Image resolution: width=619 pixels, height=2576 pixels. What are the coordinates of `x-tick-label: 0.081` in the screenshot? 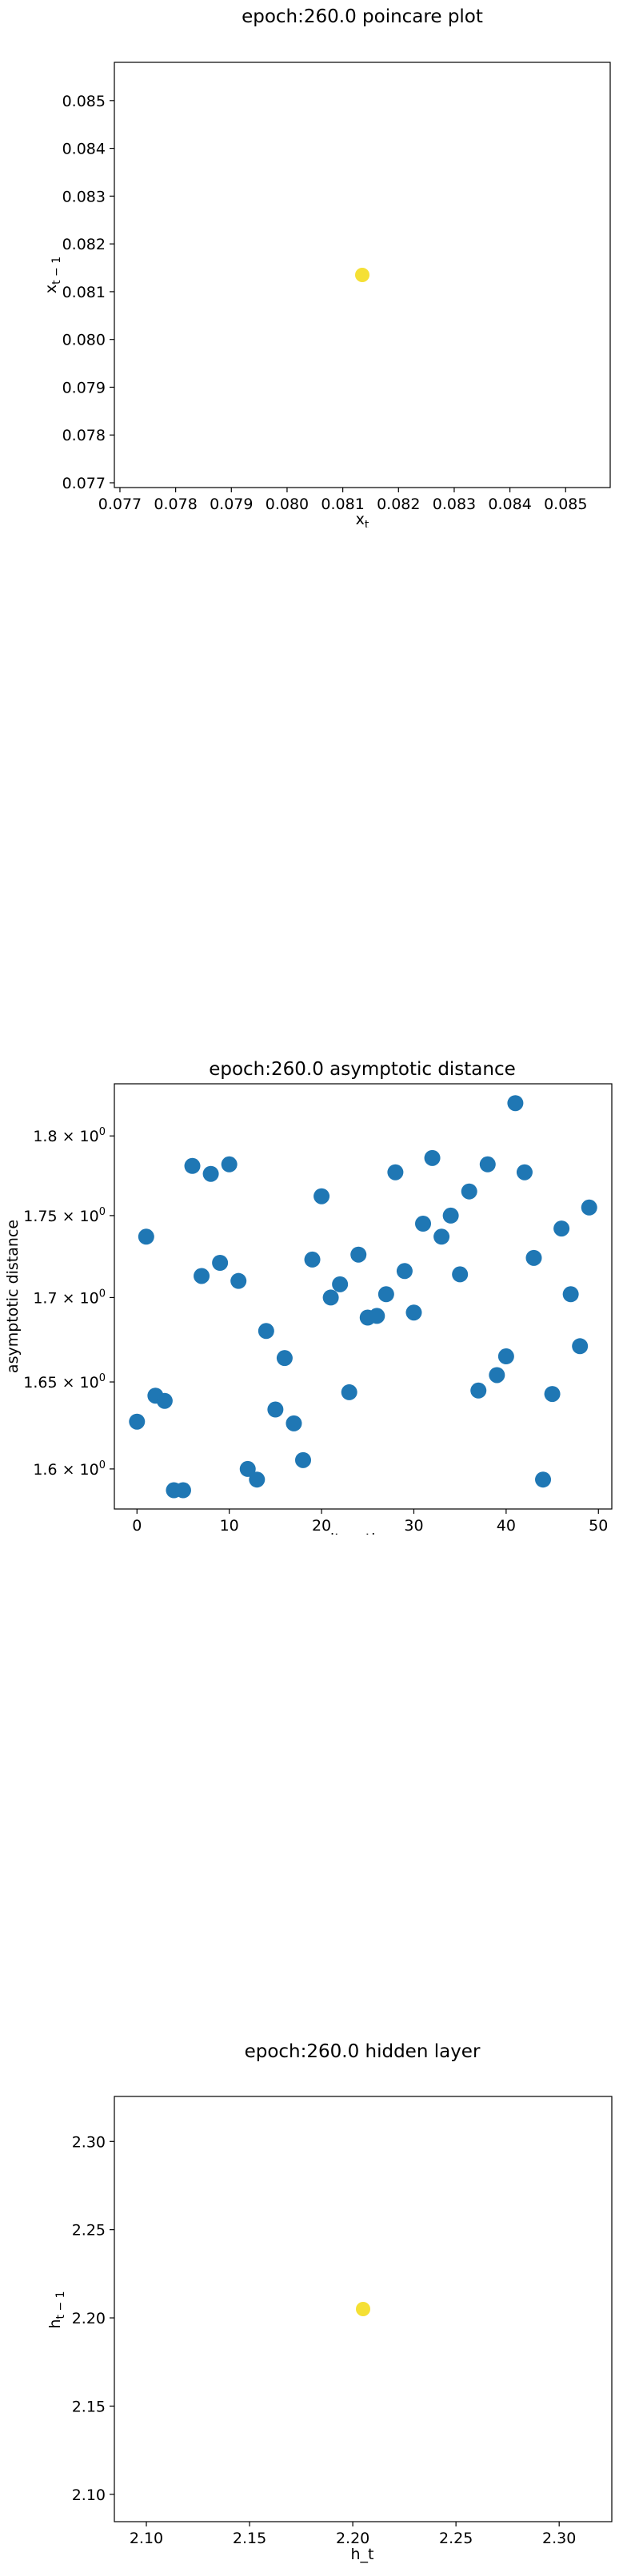 It's located at (342, 504).